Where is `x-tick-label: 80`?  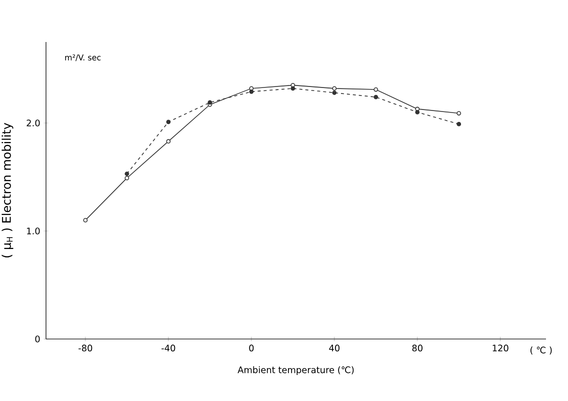 x-tick-label: 80 is located at coordinates (417, 348).